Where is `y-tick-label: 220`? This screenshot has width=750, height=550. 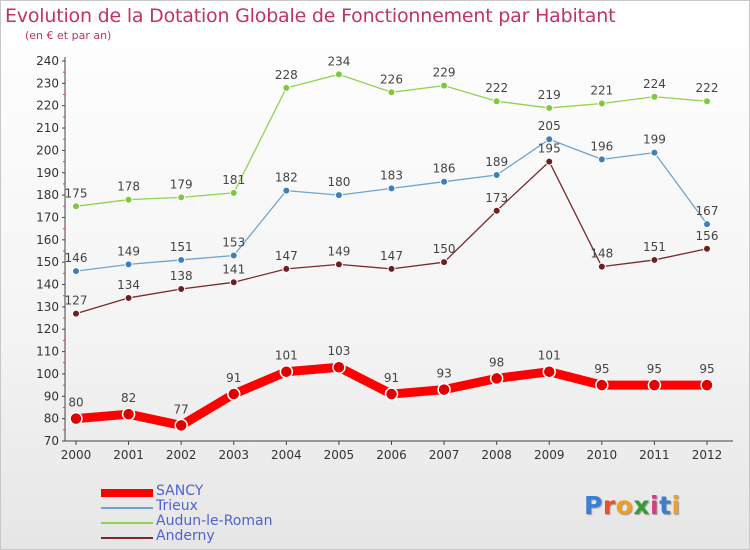 y-tick-label: 220 is located at coordinates (47, 106).